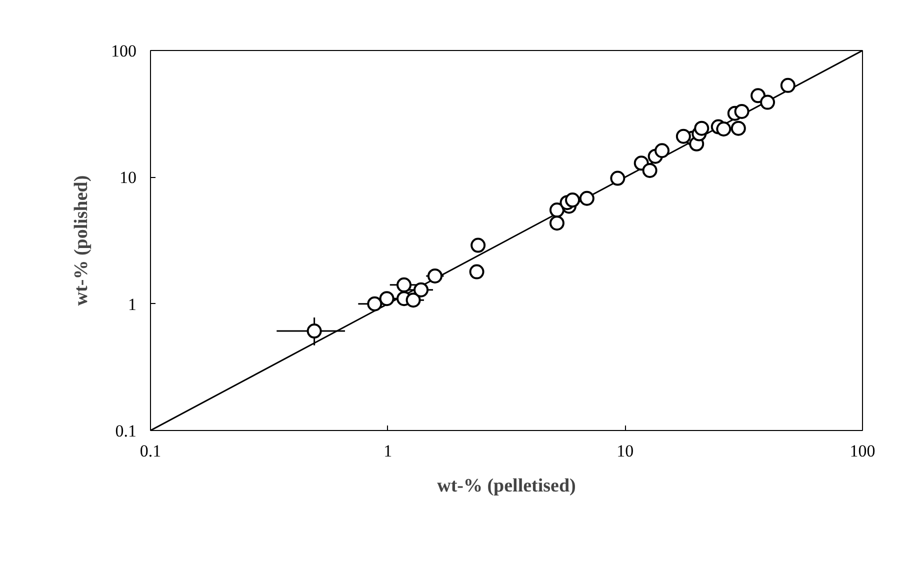 The width and height of the screenshot is (904, 571). I want to click on x-tick-label: 1, so click(388, 451).